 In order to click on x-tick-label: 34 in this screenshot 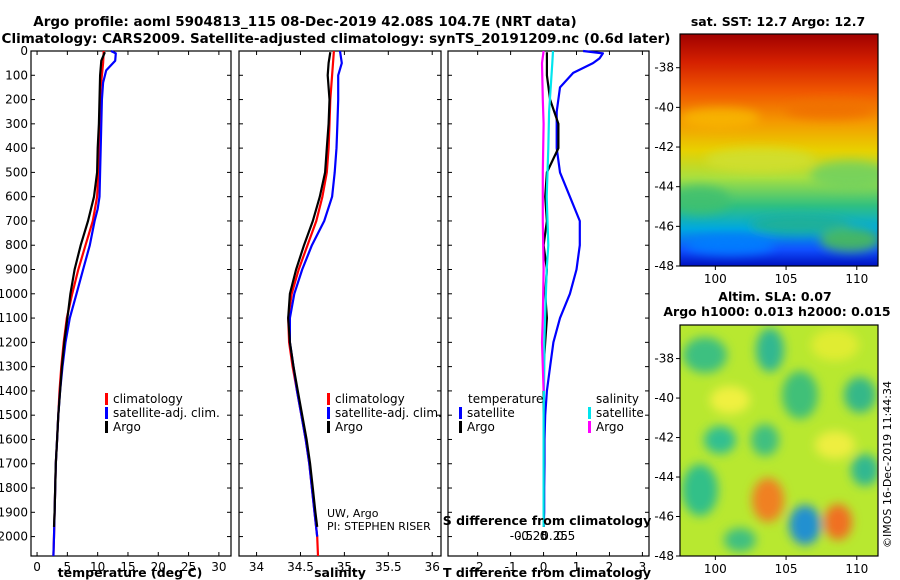, I will do `click(256, 567)`.